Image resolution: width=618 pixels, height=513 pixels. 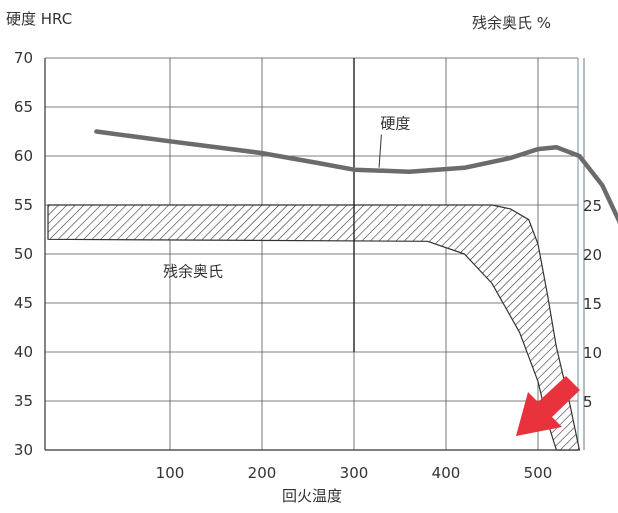 What do you see at coordinates (588, 402) in the screenshot?
I see `y-right-tick-5: 5` at bounding box center [588, 402].